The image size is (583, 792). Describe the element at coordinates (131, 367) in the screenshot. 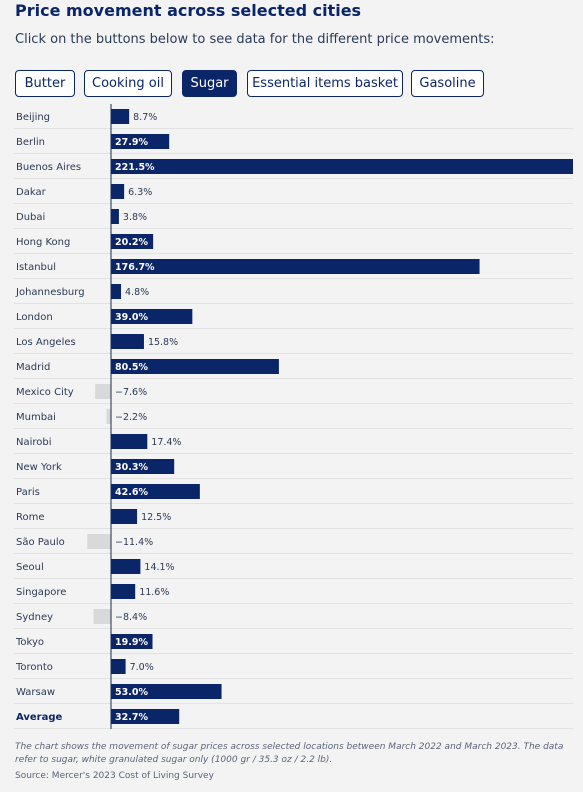

I see `value-label-madrid: 80.5%` at that location.